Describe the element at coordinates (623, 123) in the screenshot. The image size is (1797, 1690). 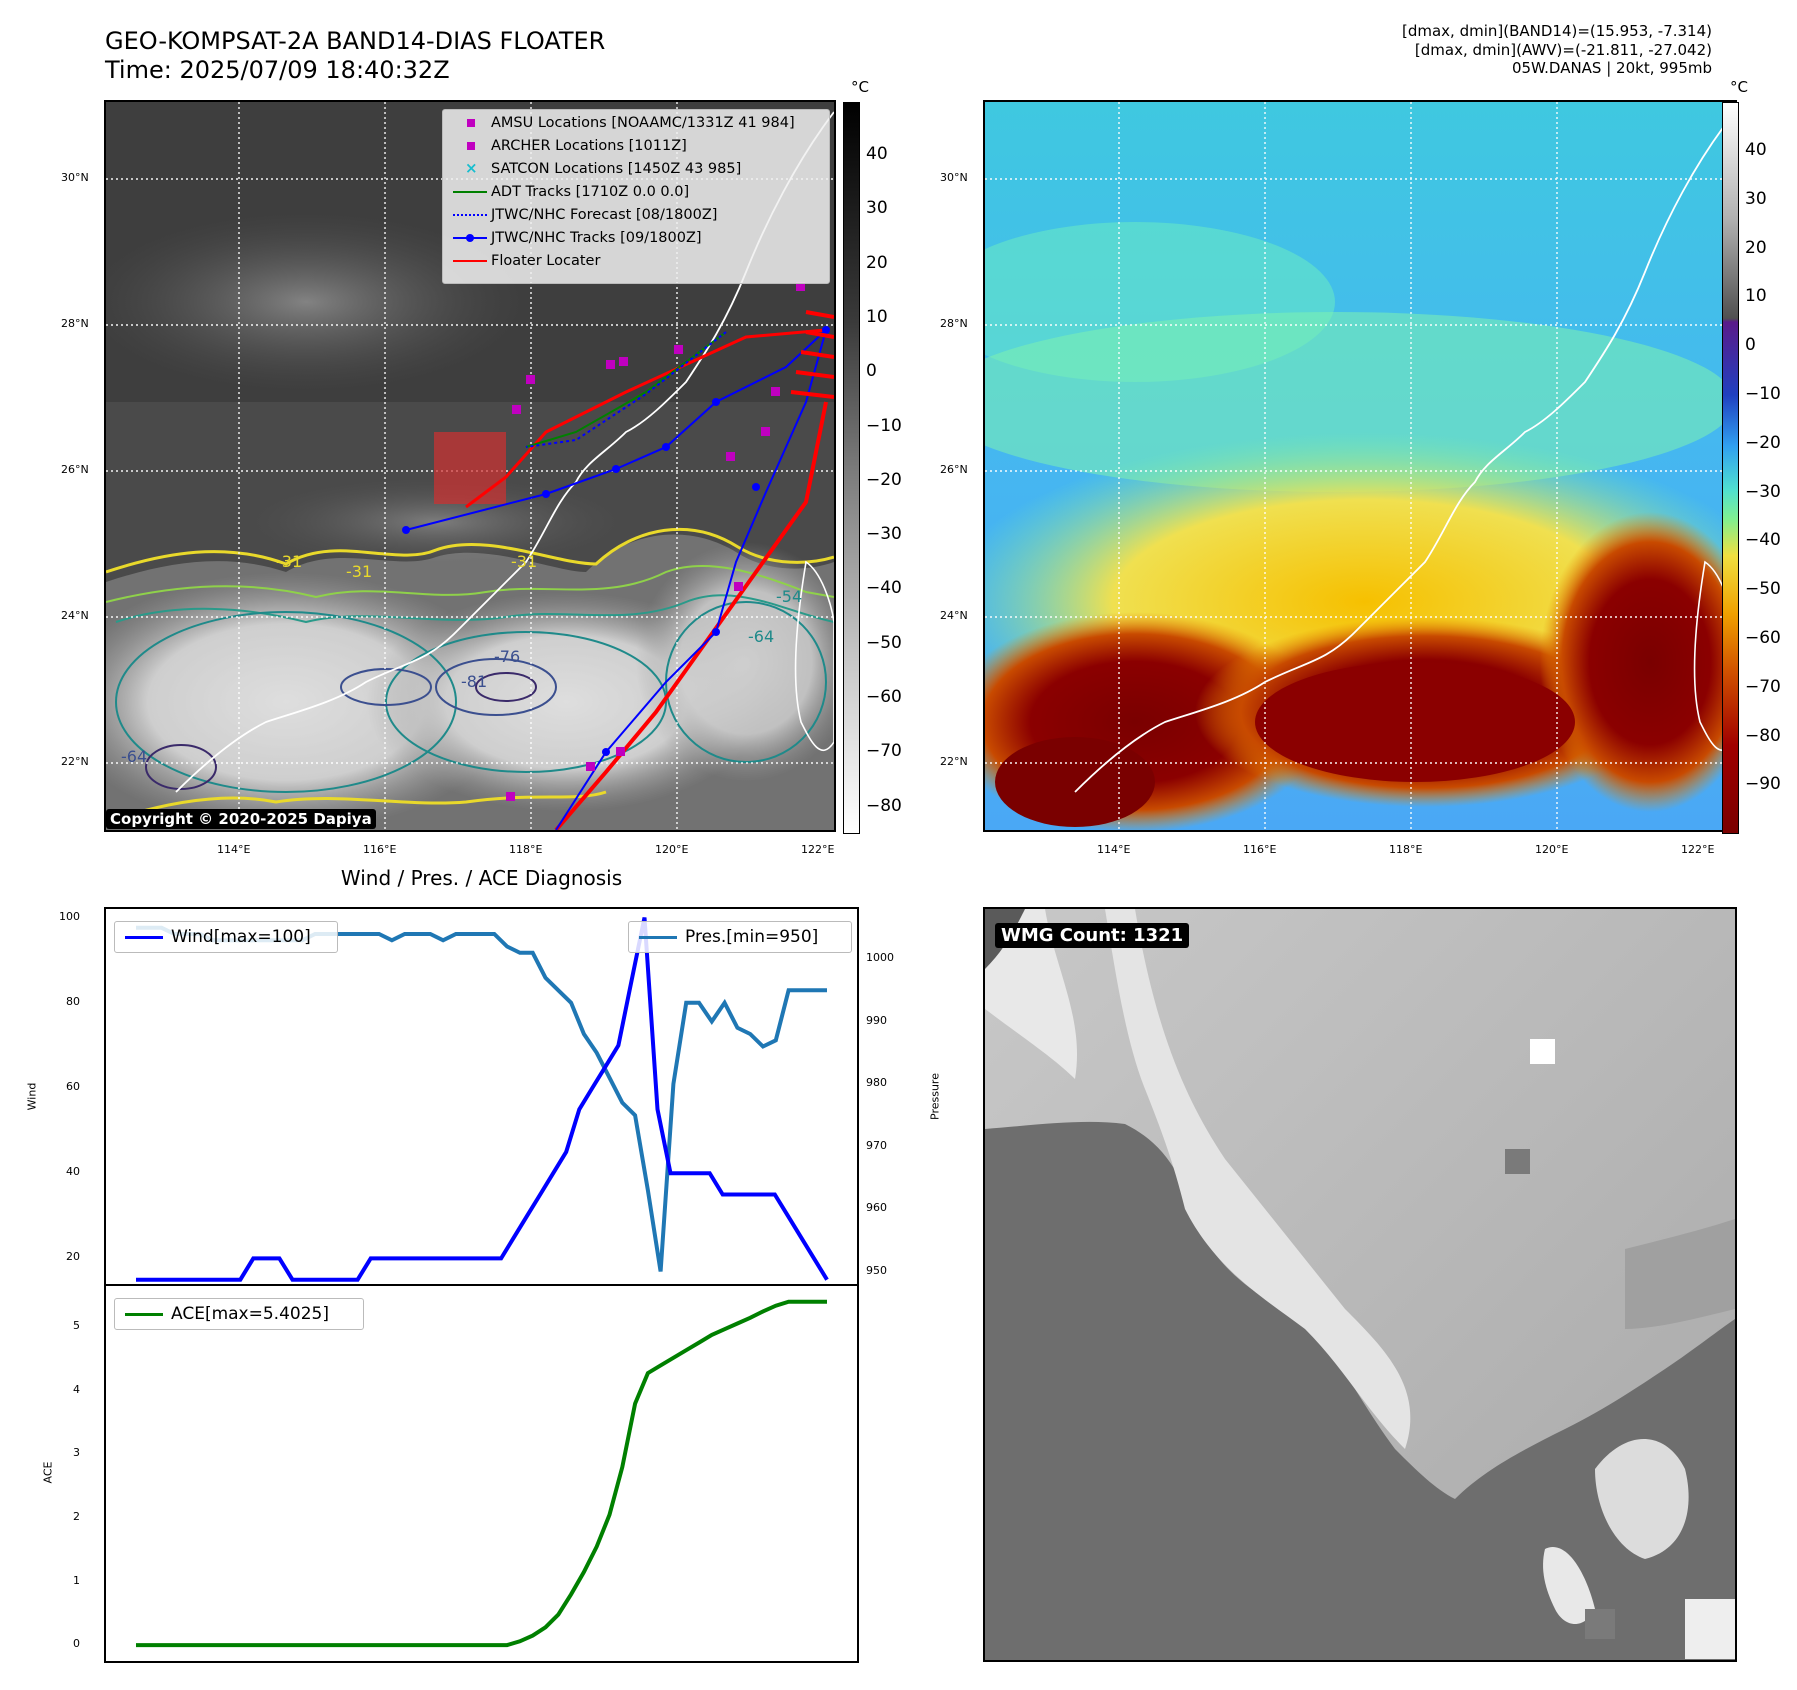
I see `legend-item-amsu: AMSU Locations [NOAAMC/1331Z 41 984]` at that location.